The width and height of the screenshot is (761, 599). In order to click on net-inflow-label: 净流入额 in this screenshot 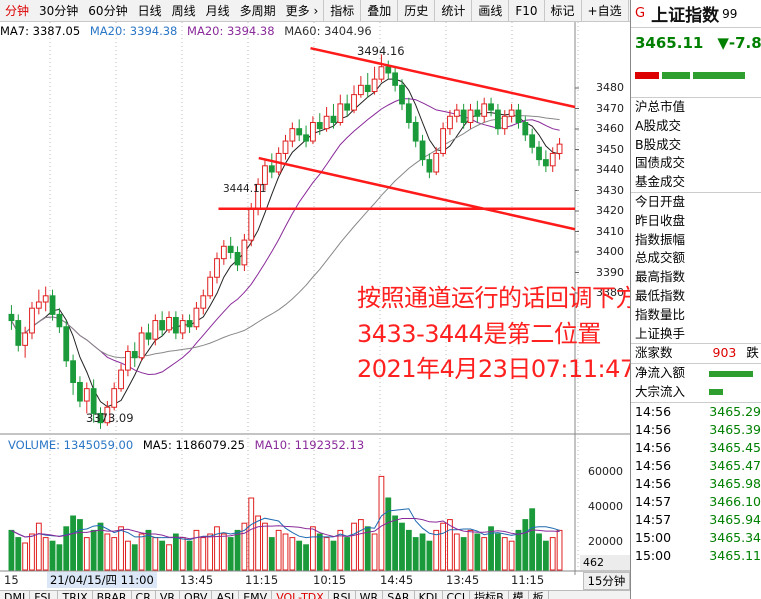, I will do `click(660, 373)`.